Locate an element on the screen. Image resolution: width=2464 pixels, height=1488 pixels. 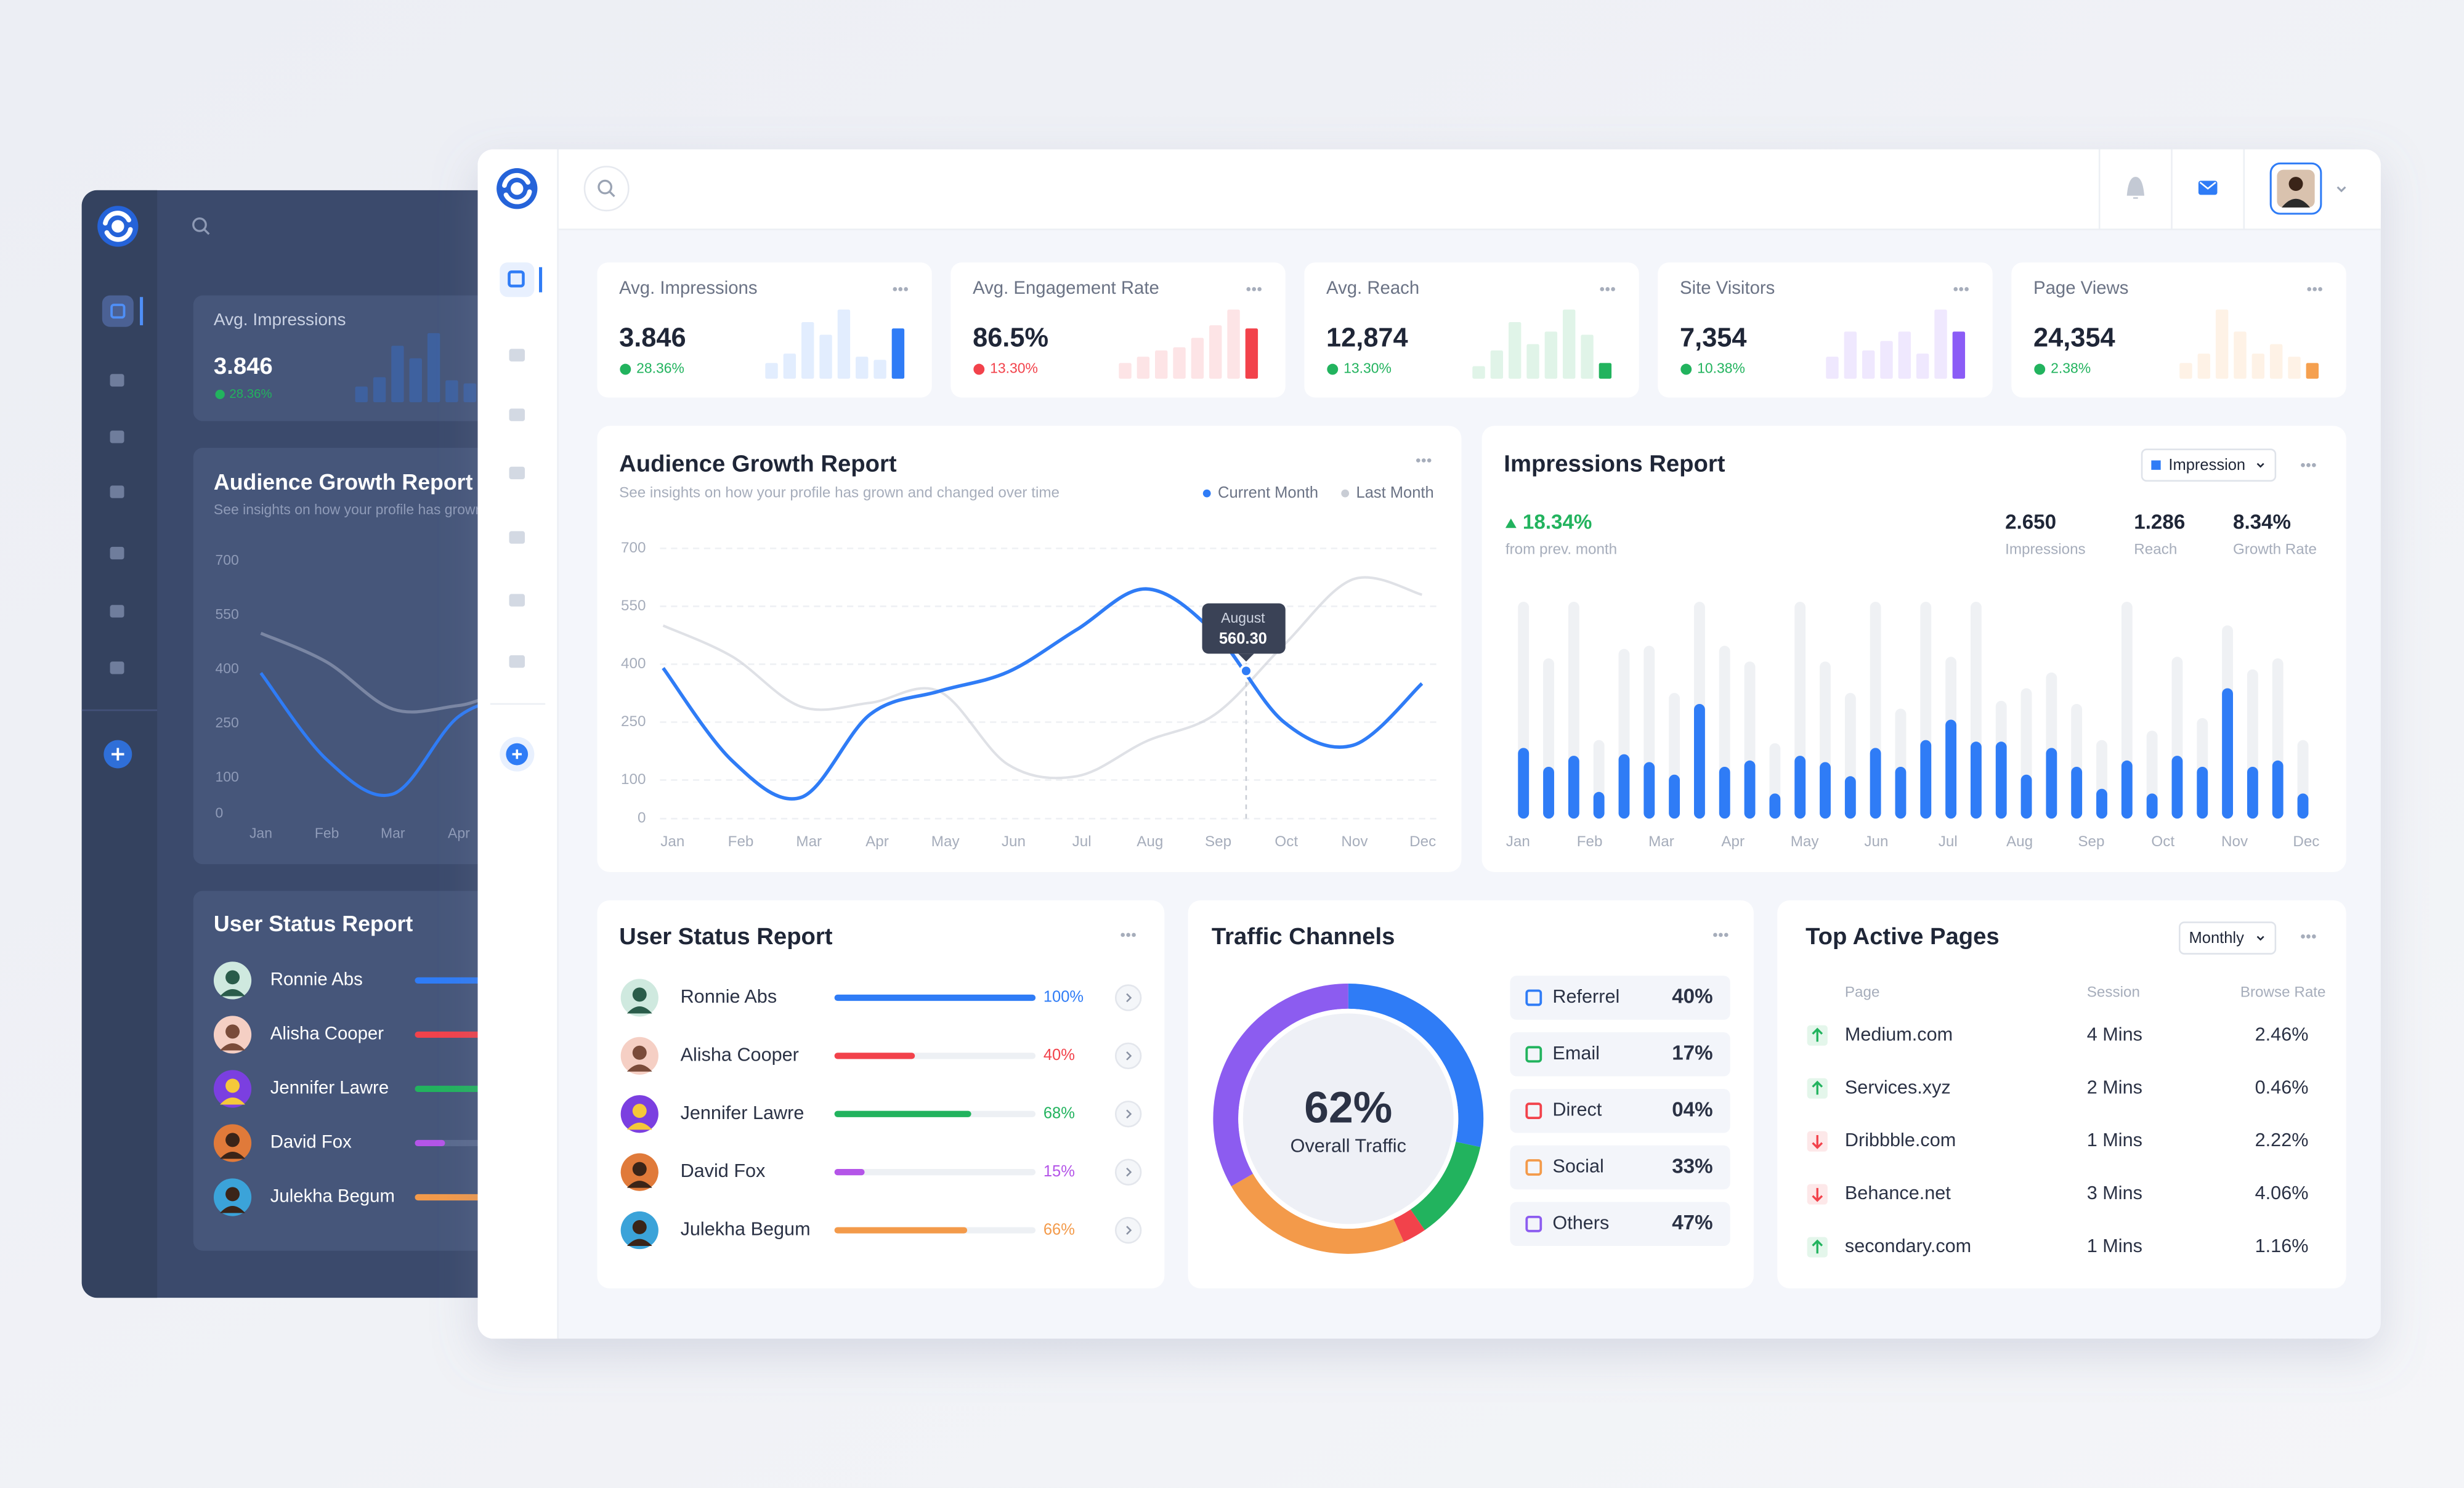
x-tick-label: Nov is located at coordinates (1354, 841).